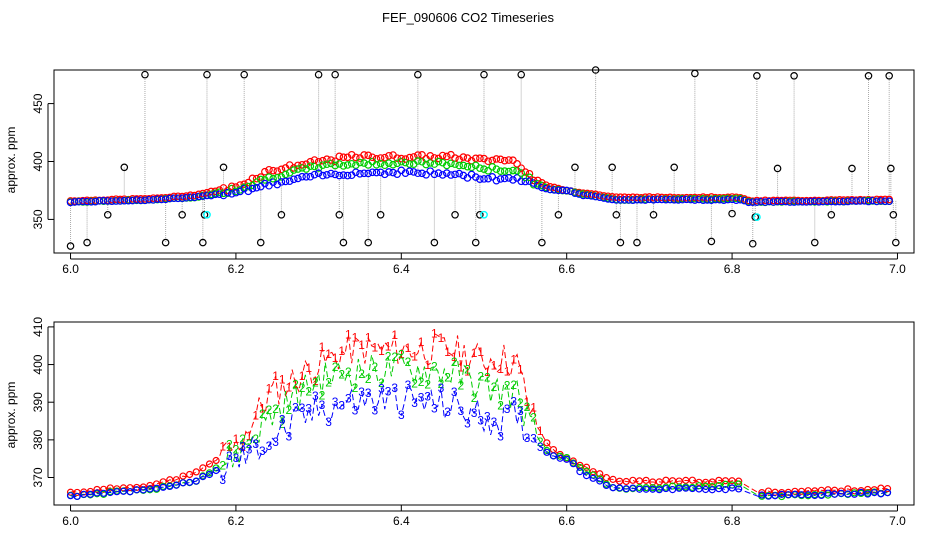  I want to click on cyan-point, so click(756, 217).